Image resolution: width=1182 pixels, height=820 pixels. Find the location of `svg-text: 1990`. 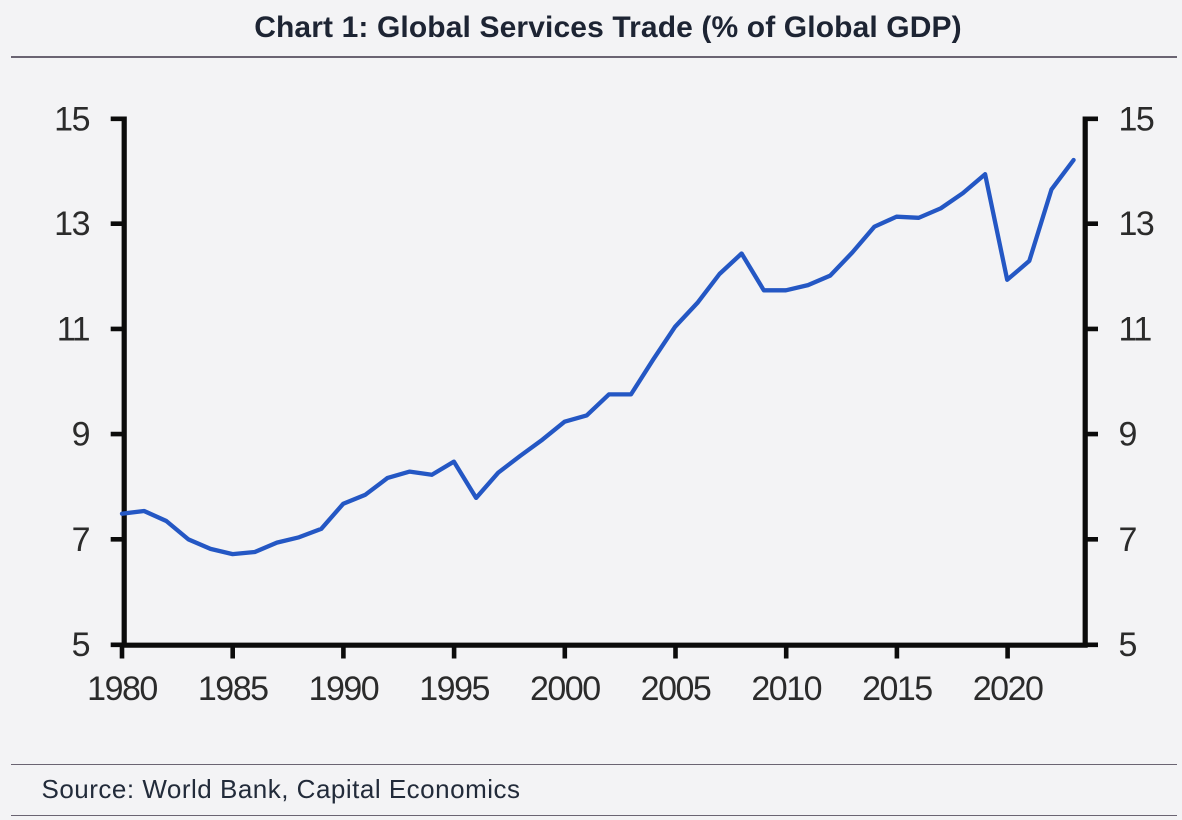

svg-text: 1990 is located at coordinates (344, 689).